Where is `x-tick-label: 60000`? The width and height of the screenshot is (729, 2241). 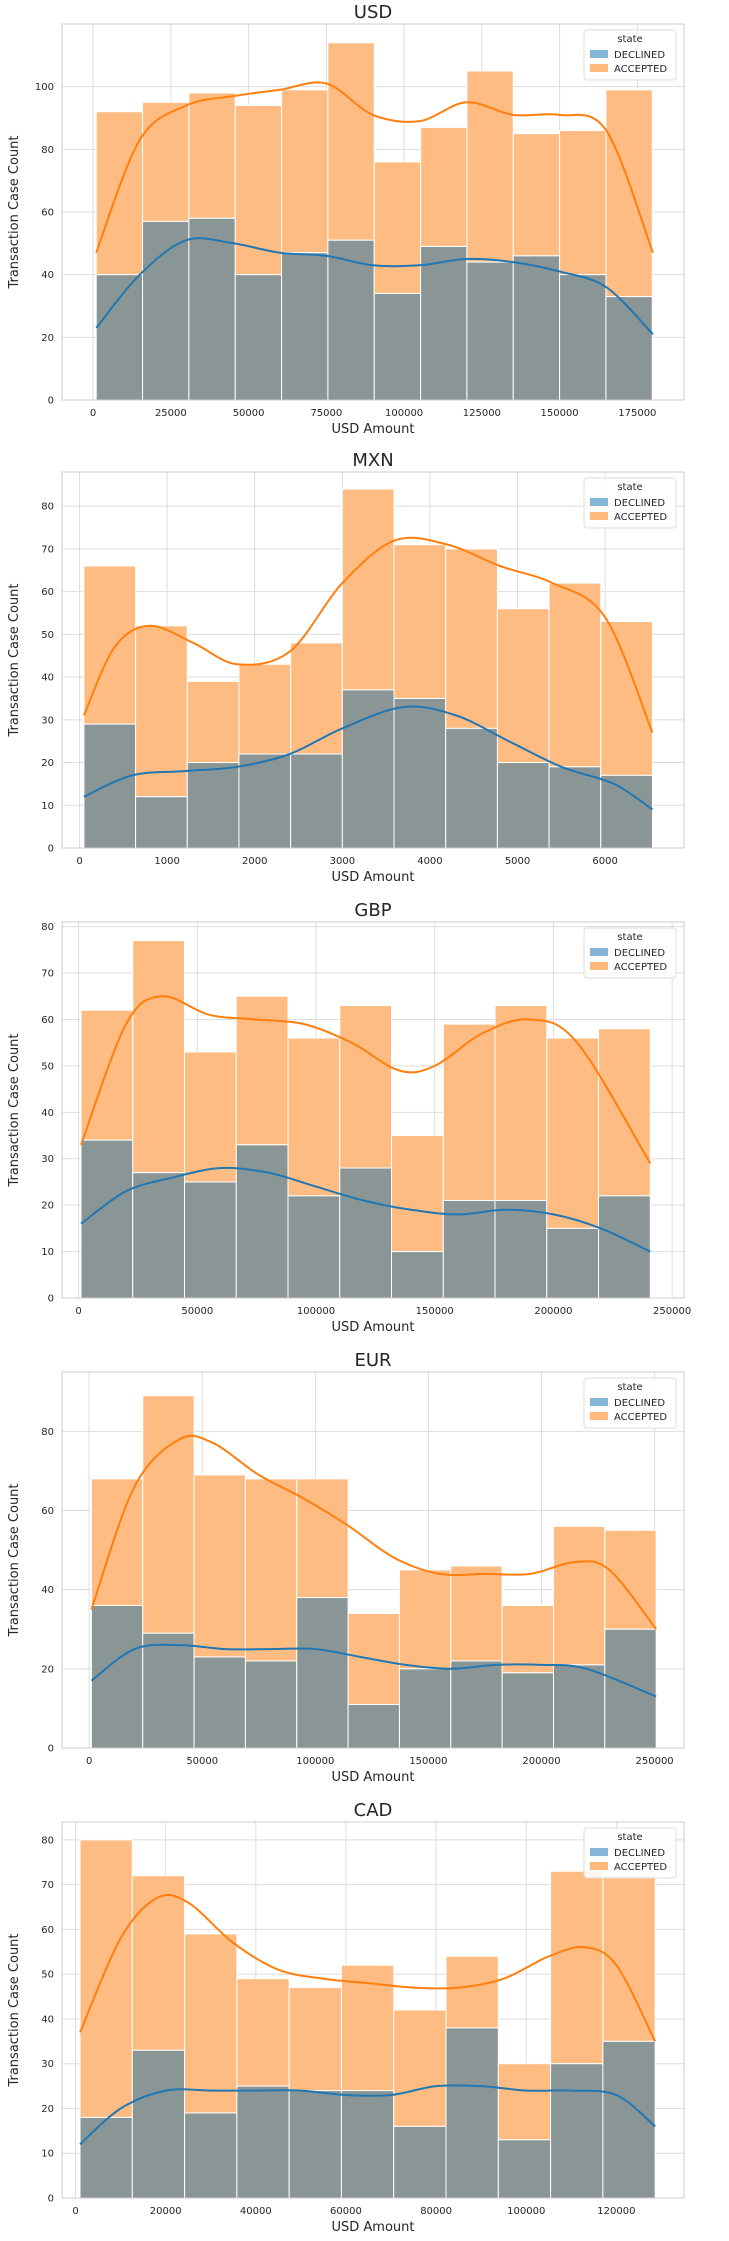
x-tick-label: 60000 is located at coordinates (346, 2211).